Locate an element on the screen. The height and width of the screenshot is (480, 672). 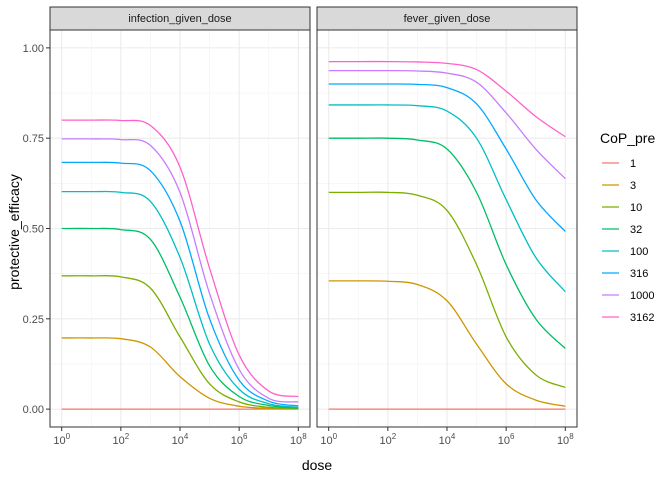
x-axis-title: dose is located at coordinates (317, 465).